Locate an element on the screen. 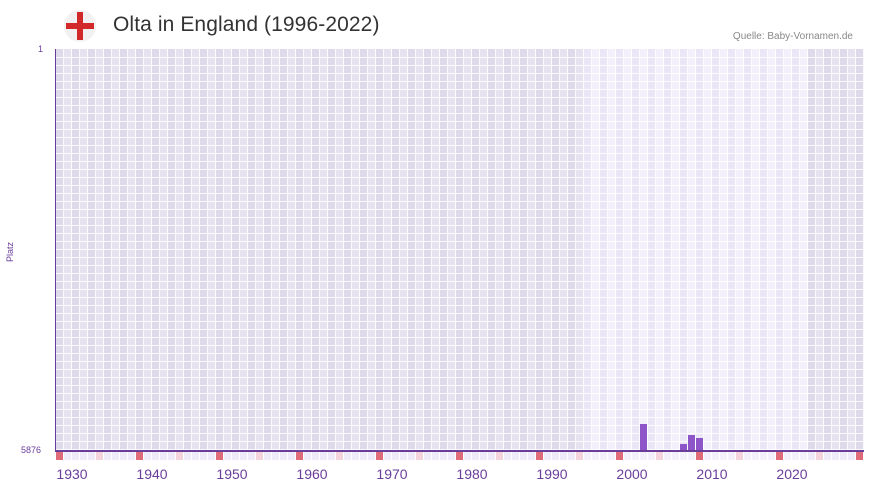  y-axis-line is located at coordinates (55, 250).